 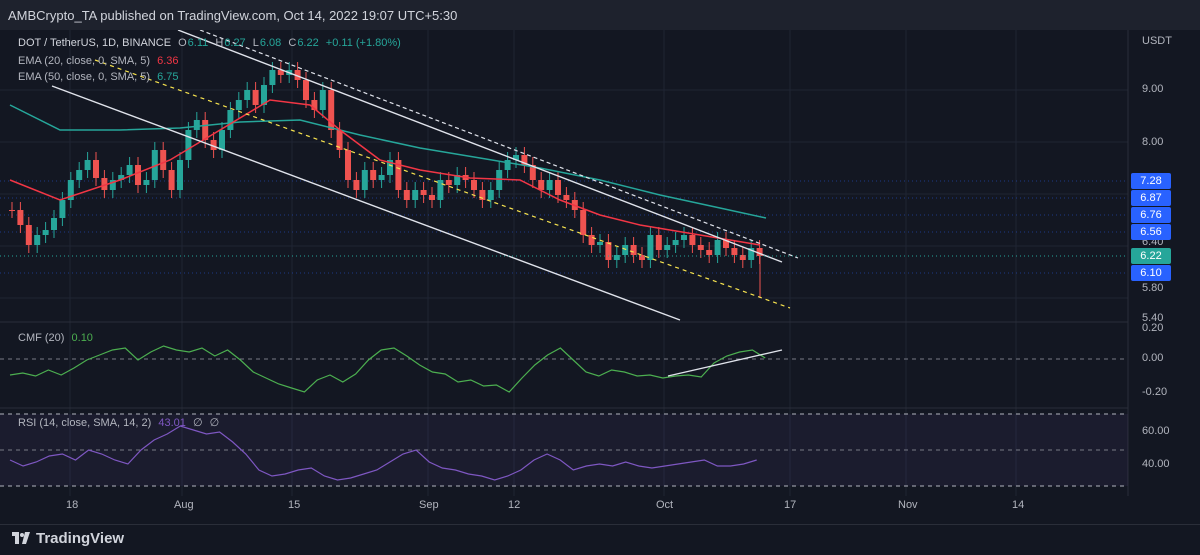 What do you see at coordinates (908, 505) in the screenshot?
I see `time-label: Nov` at bounding box center [908, 505].